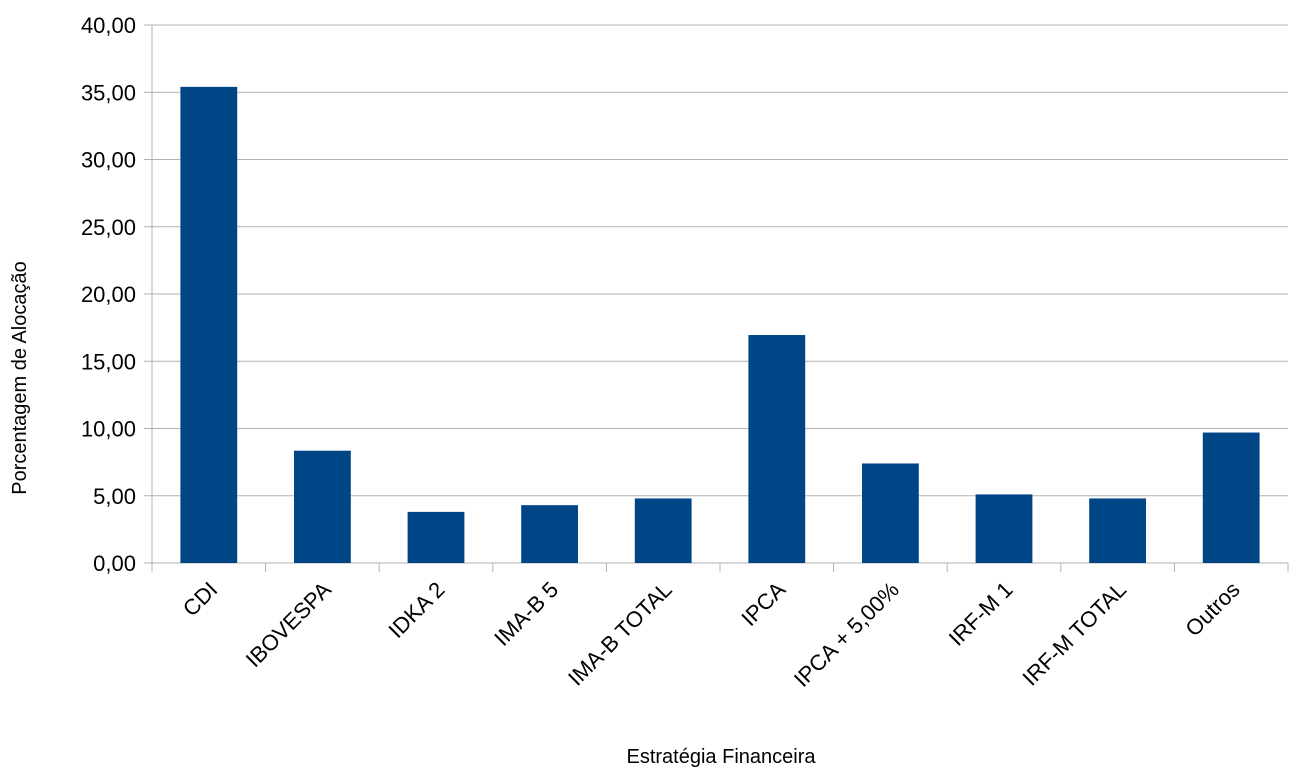 This screenshot has width=1310, height=771. Describe the element at coordinates (108, 361) in the screenshot. I see `y-tick-label: 15,00` at that location.